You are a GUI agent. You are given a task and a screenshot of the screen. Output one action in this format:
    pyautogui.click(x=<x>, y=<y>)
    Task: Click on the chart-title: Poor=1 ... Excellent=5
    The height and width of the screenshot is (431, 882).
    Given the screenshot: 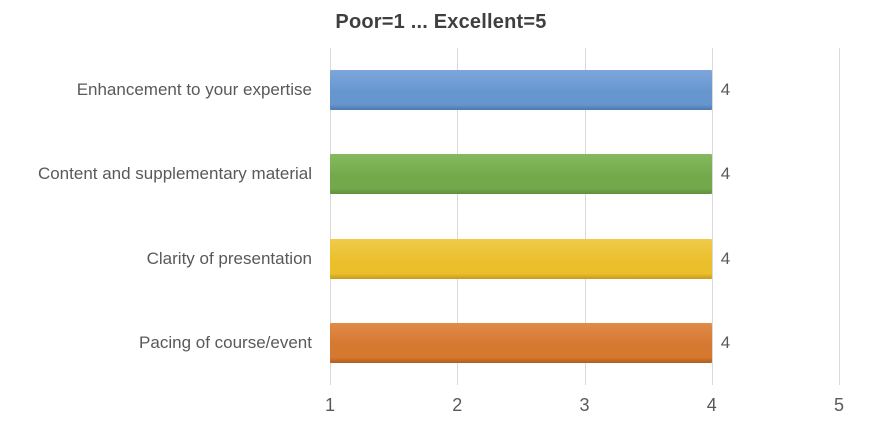 What is the action you would take?
    pyautogui.click(x=441, y=22)
    